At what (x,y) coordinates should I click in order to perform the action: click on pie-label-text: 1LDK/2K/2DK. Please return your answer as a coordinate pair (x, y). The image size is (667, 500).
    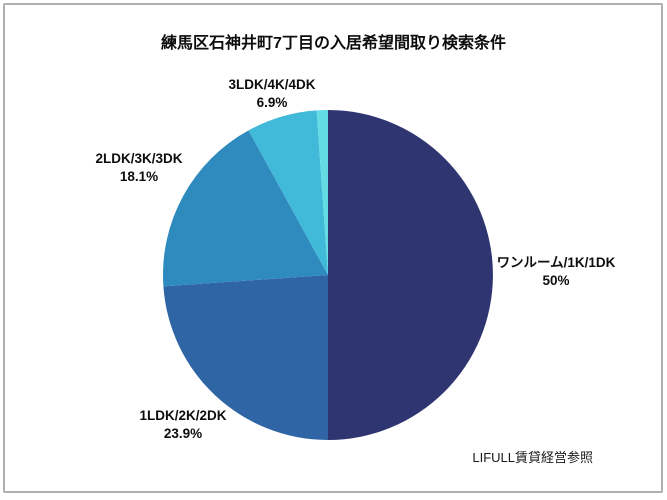
    Looking at the image, I should click on (183, 415).